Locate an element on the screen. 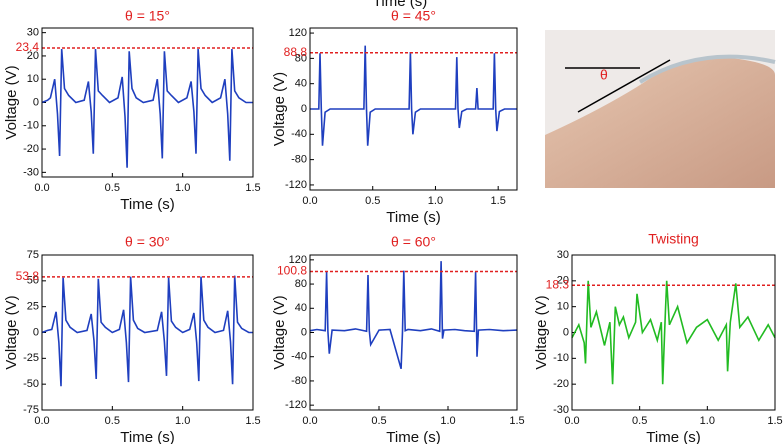 The height and width of the screenshot is (444, 783). y-tick-label: 25 is located at coordinates (33, 307).